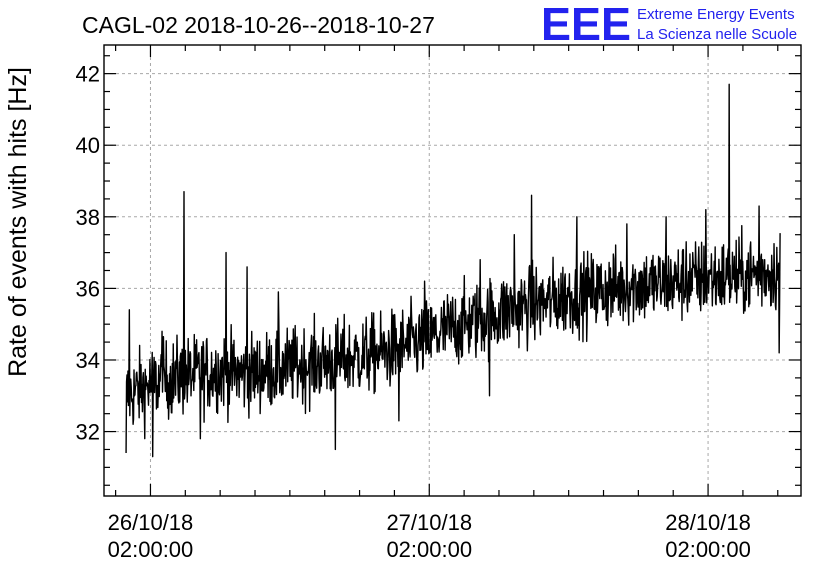  What do you see at coordinates (151, 522) in the screenshot?
I see `x-tick-label-date: 26/10/18` at bounding box center [151, 522].